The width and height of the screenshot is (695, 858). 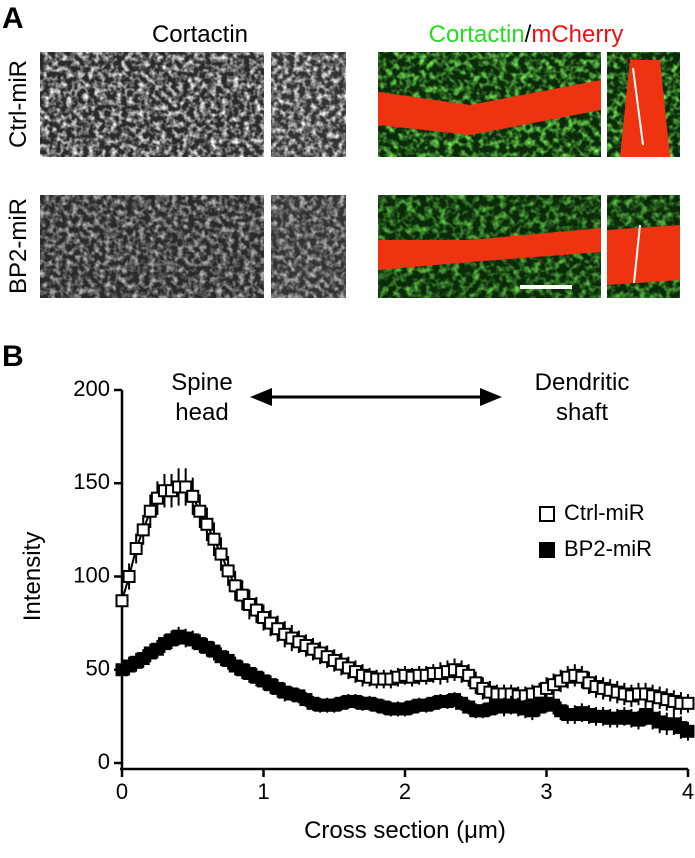 What do you see at coordinates (201, 382) in the screenshot?
I see `annotation: Spine` at bounding box center [201, 382].